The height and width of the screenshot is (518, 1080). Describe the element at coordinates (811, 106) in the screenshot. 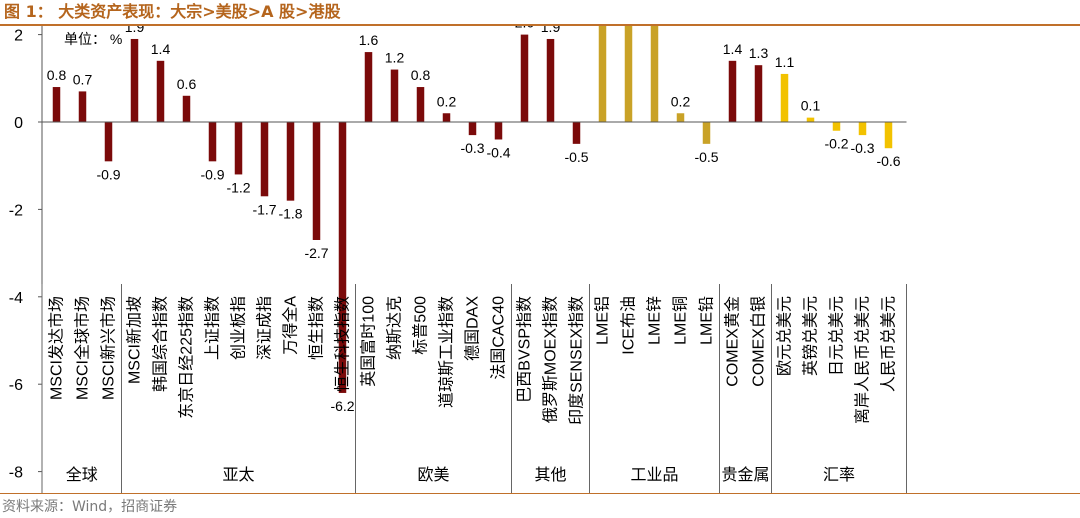

I see `data-label: 0.1` at that location.